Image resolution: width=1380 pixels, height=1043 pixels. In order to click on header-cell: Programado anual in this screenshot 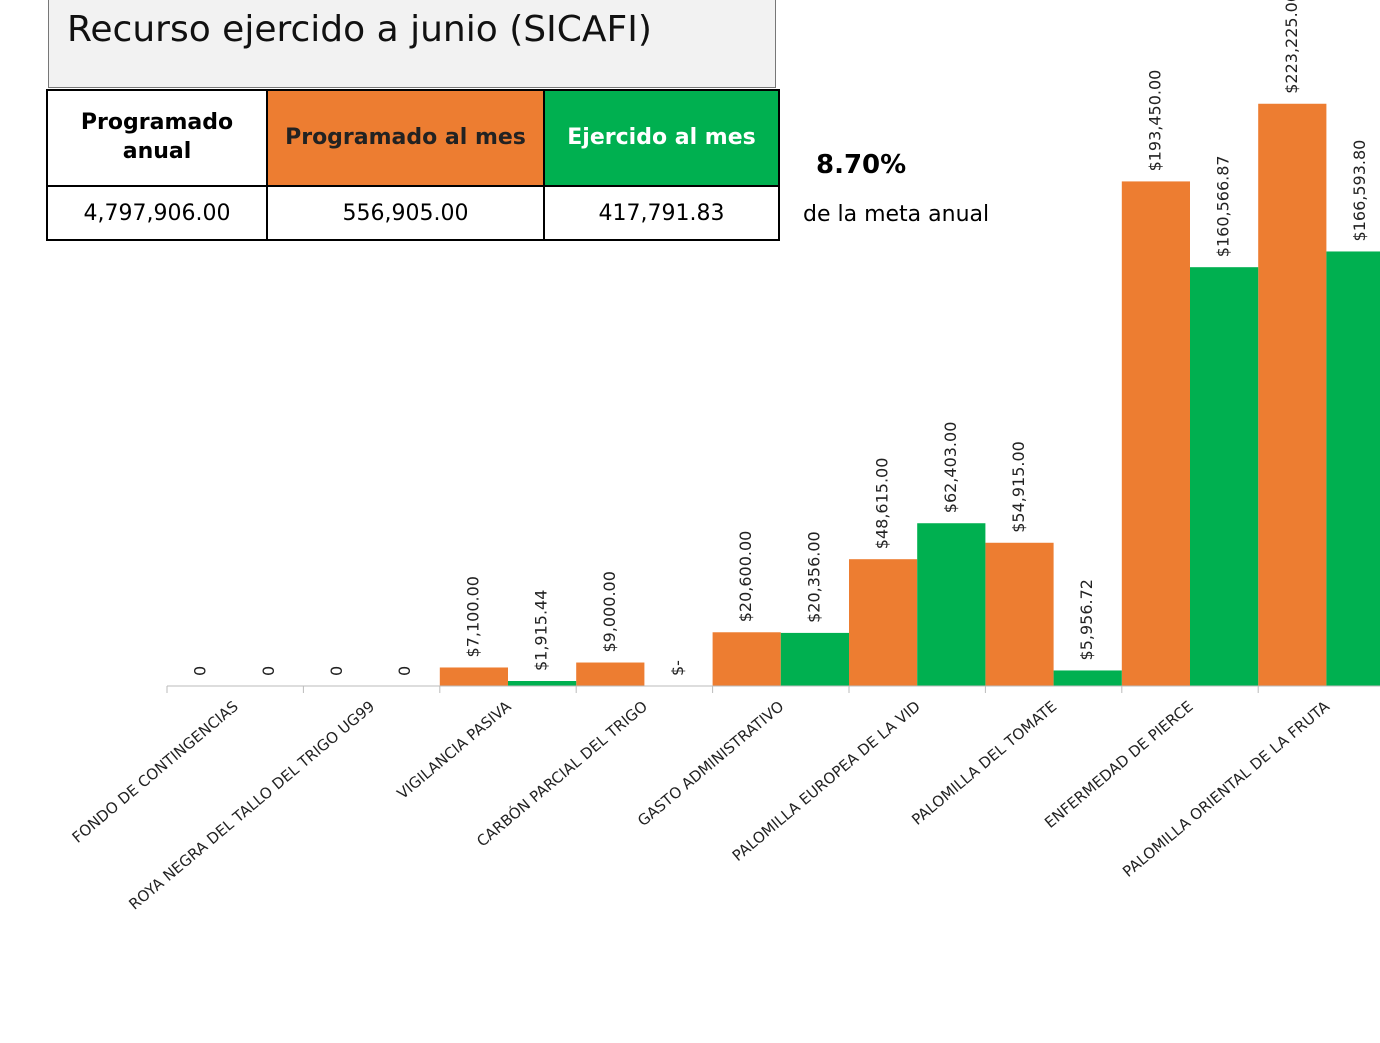, I will do `click(157, 138)`.